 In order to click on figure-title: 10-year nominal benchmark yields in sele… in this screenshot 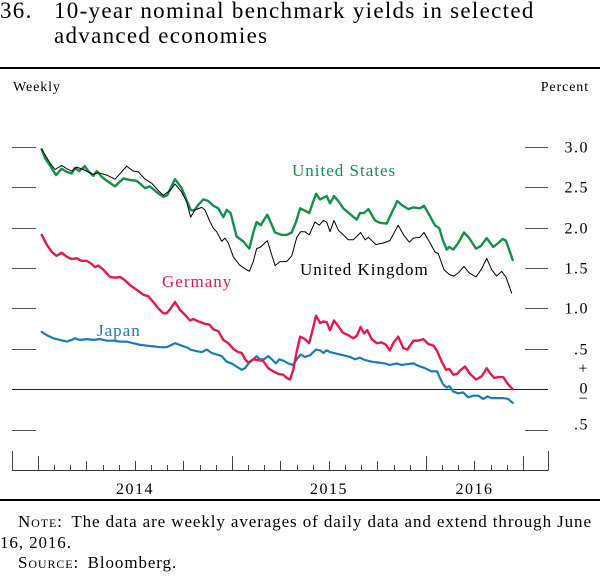, I will do `click(294, 24)`.